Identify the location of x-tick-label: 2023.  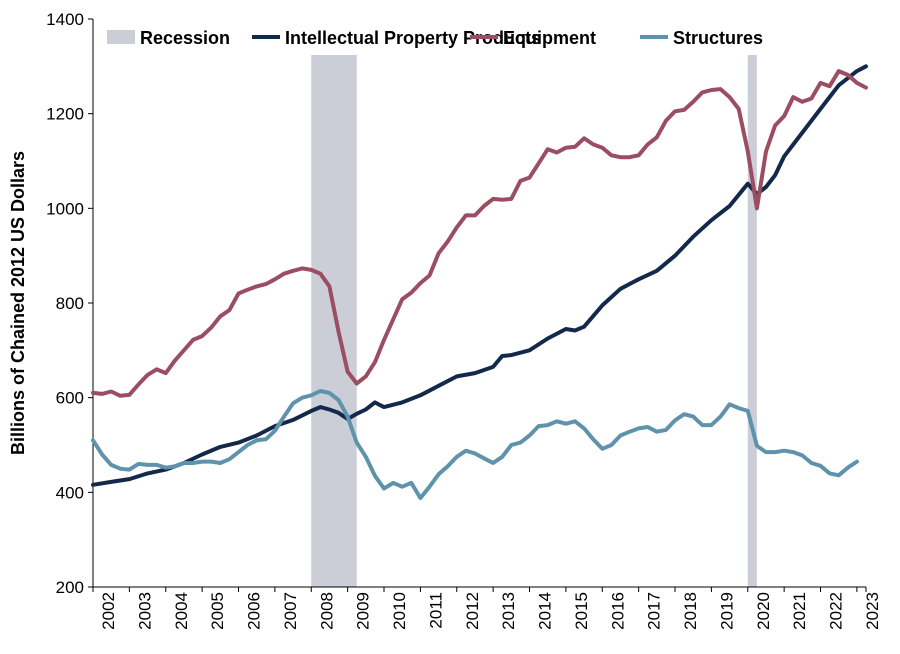
(872, 611).